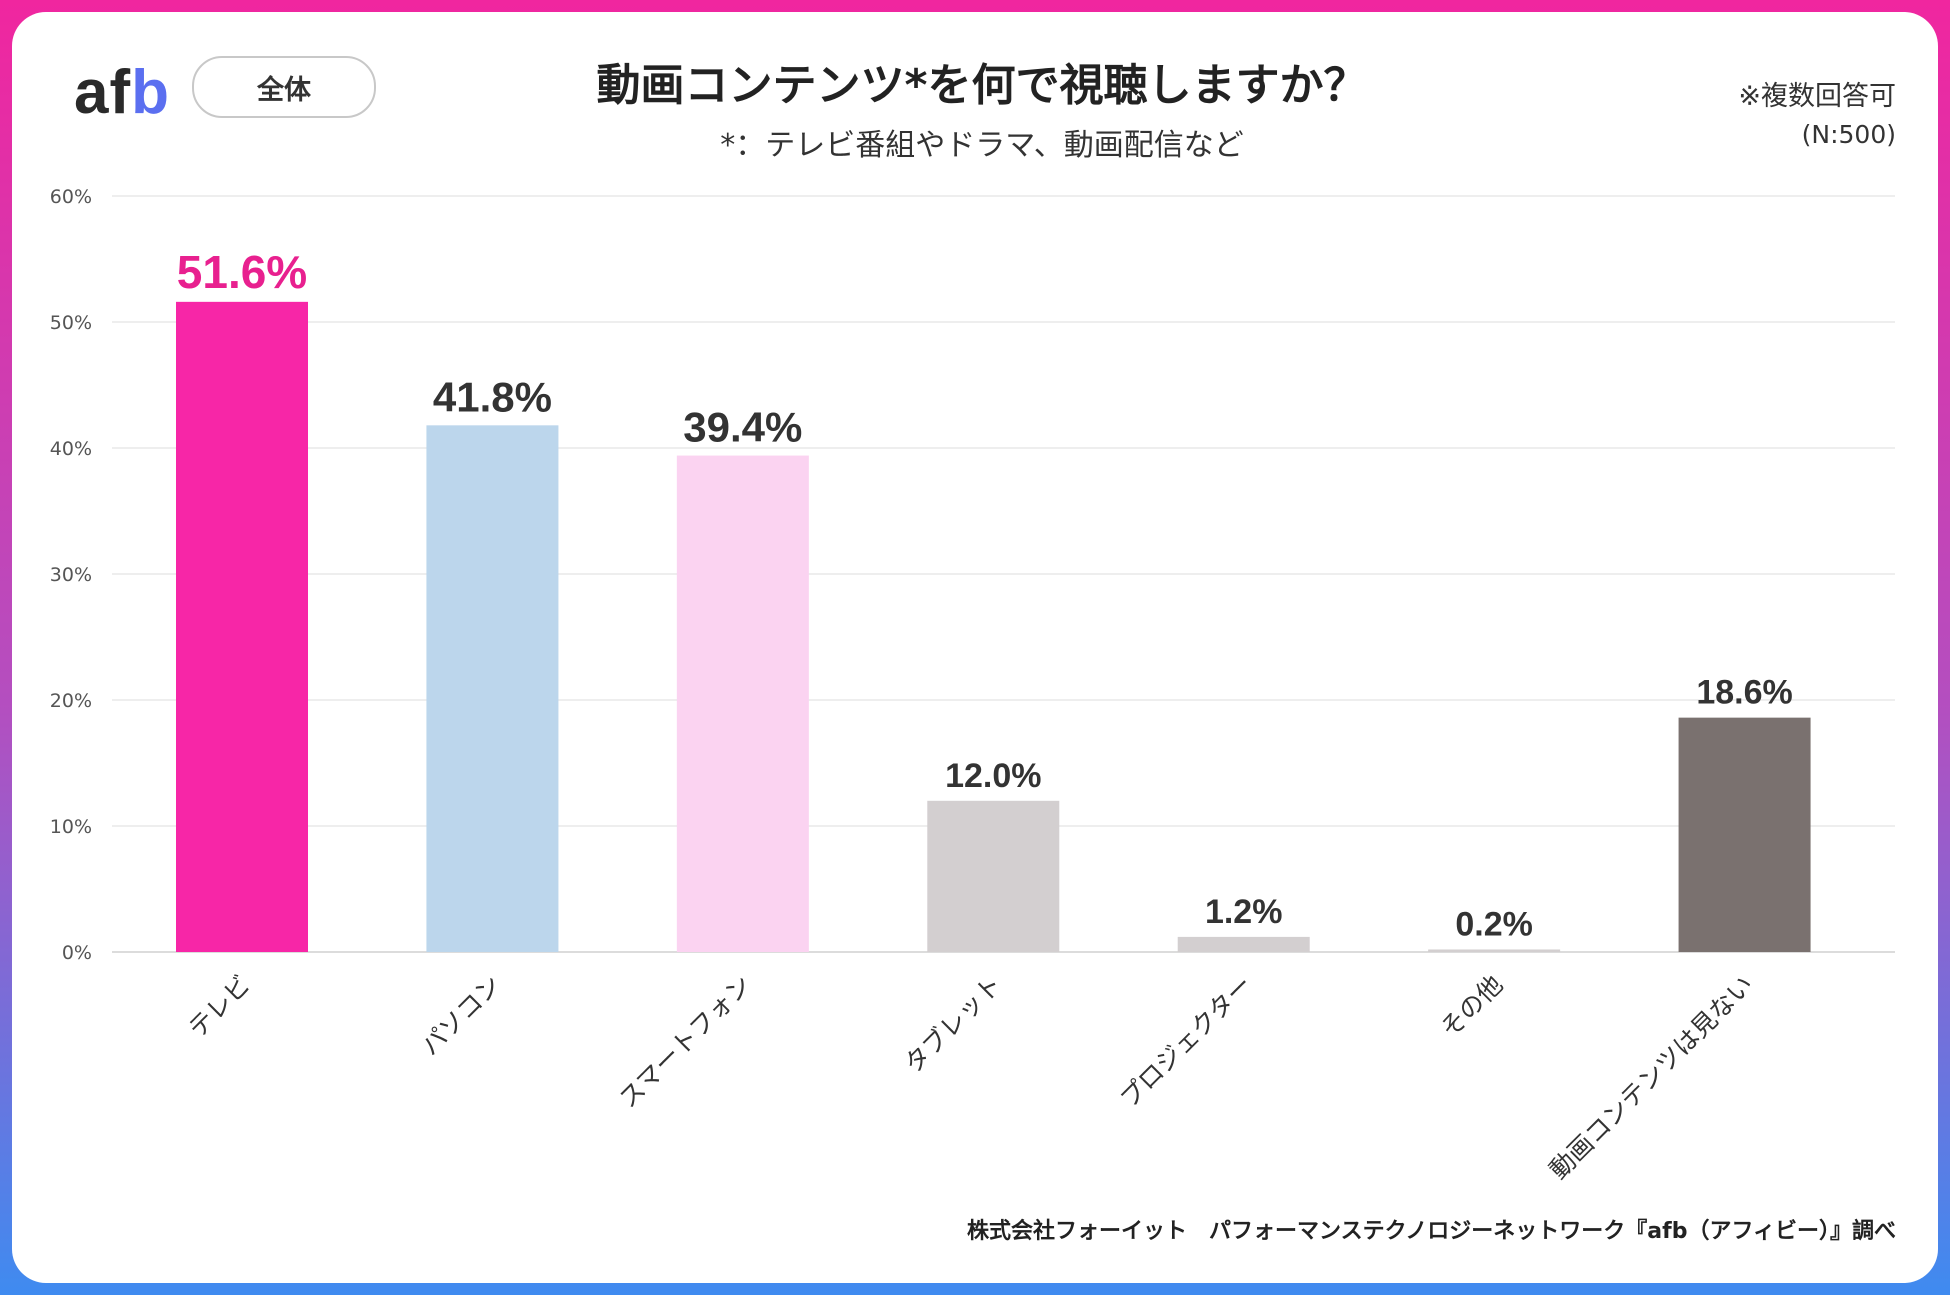 The height and width of the screenshot is (1295, 1950). Describe the element at coordinates (982, 145) in the screenshot. I see `chart-subtitle: *：テレビ番組やドラマ、動画配信など` at that location.